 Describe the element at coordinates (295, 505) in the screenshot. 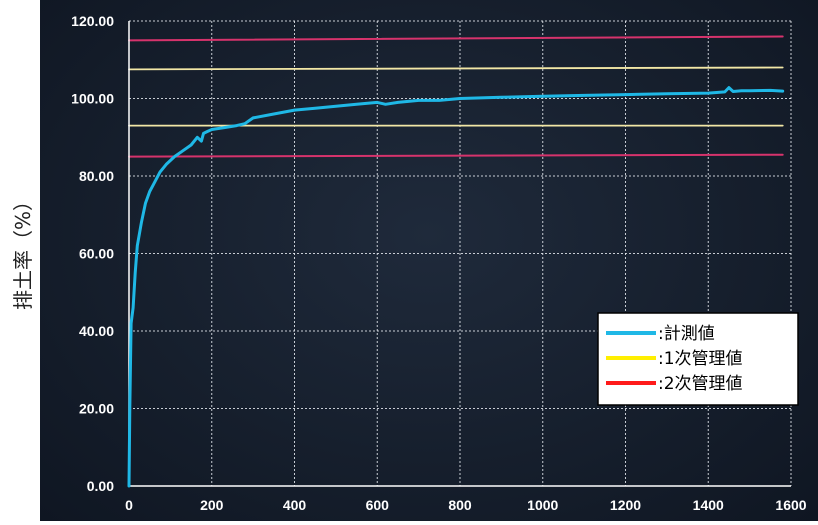

I see `x-tick-label: 400` at that location.